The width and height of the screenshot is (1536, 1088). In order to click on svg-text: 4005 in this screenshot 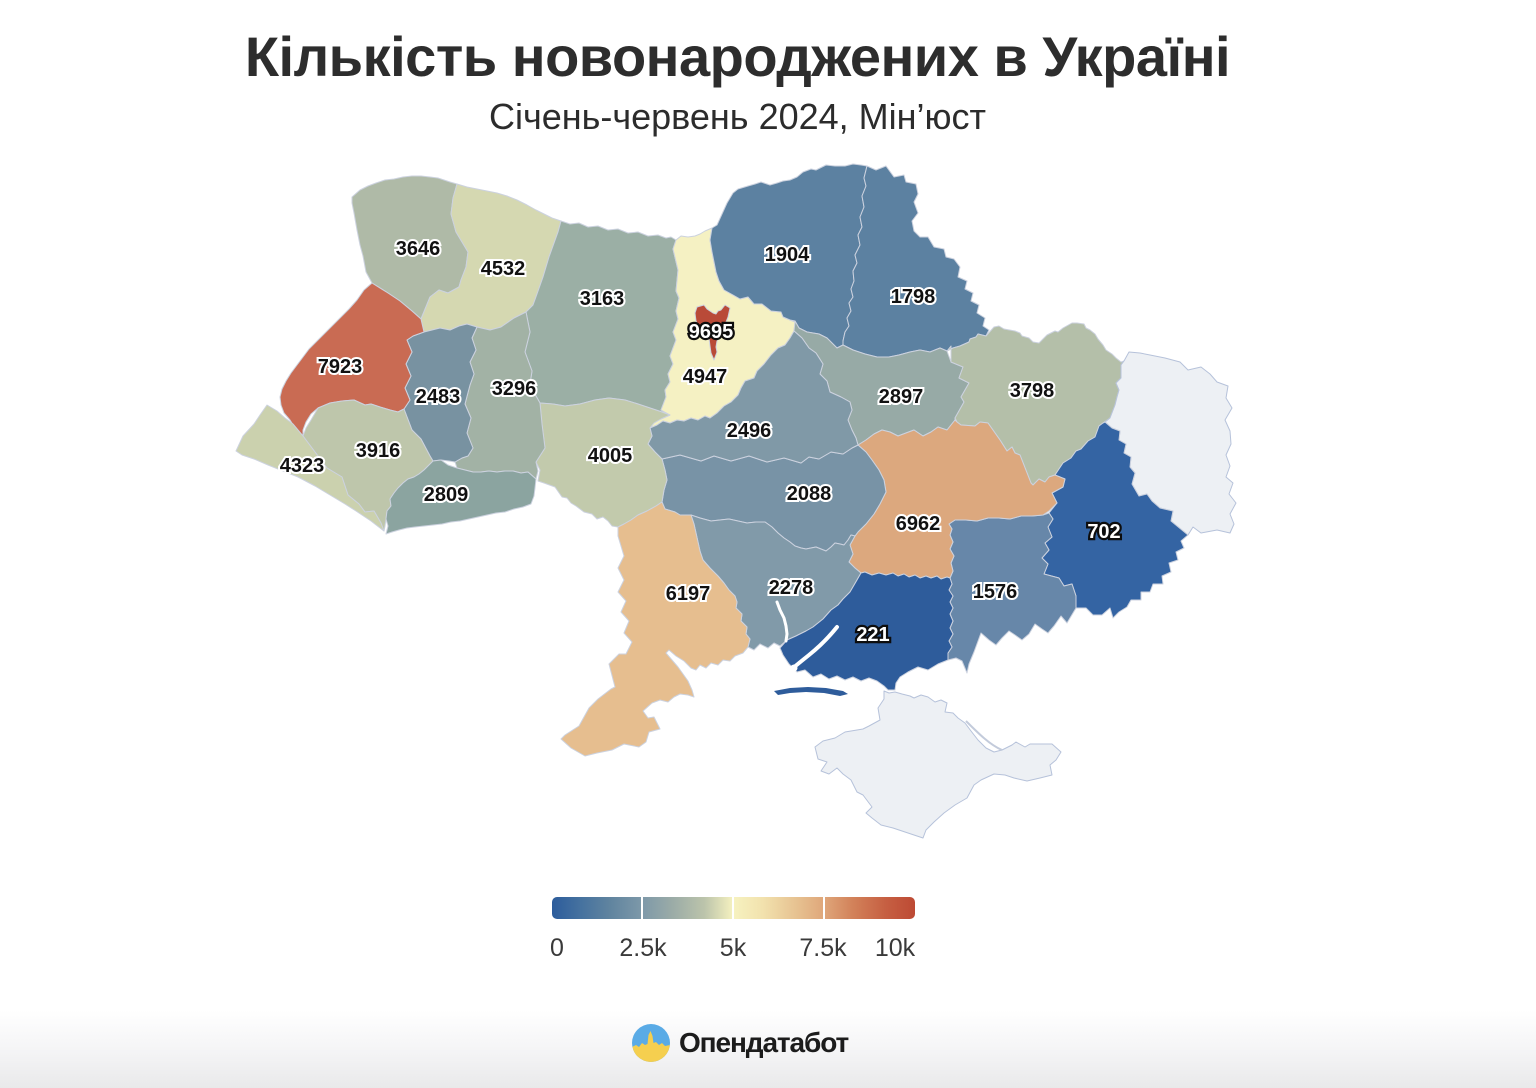, I will do `click(610, 456)`.